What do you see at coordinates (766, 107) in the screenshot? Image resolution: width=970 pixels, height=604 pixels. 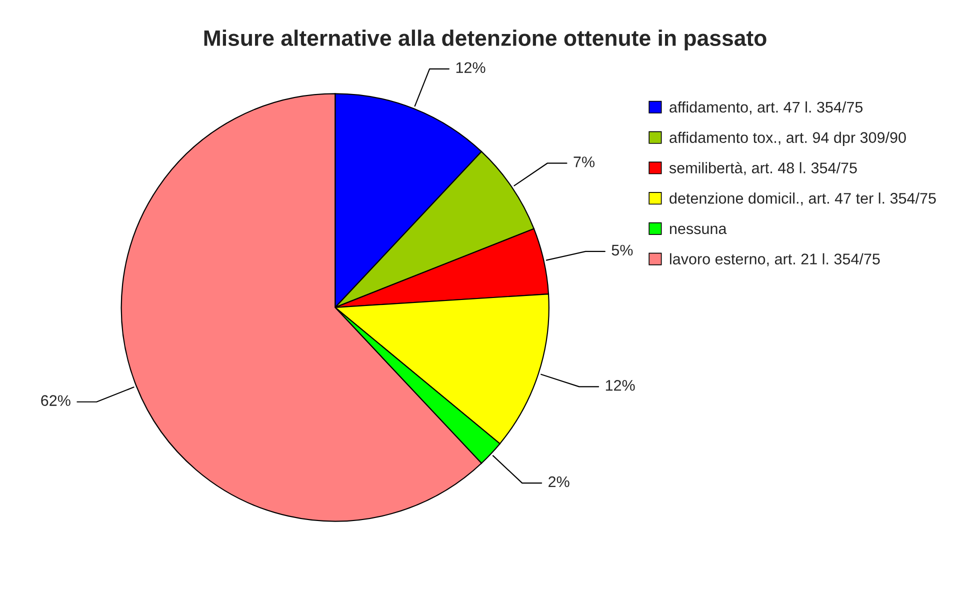 I see `legend-label: affidamento, art. 47 l. 354/75` at bounding box center [766, 107].